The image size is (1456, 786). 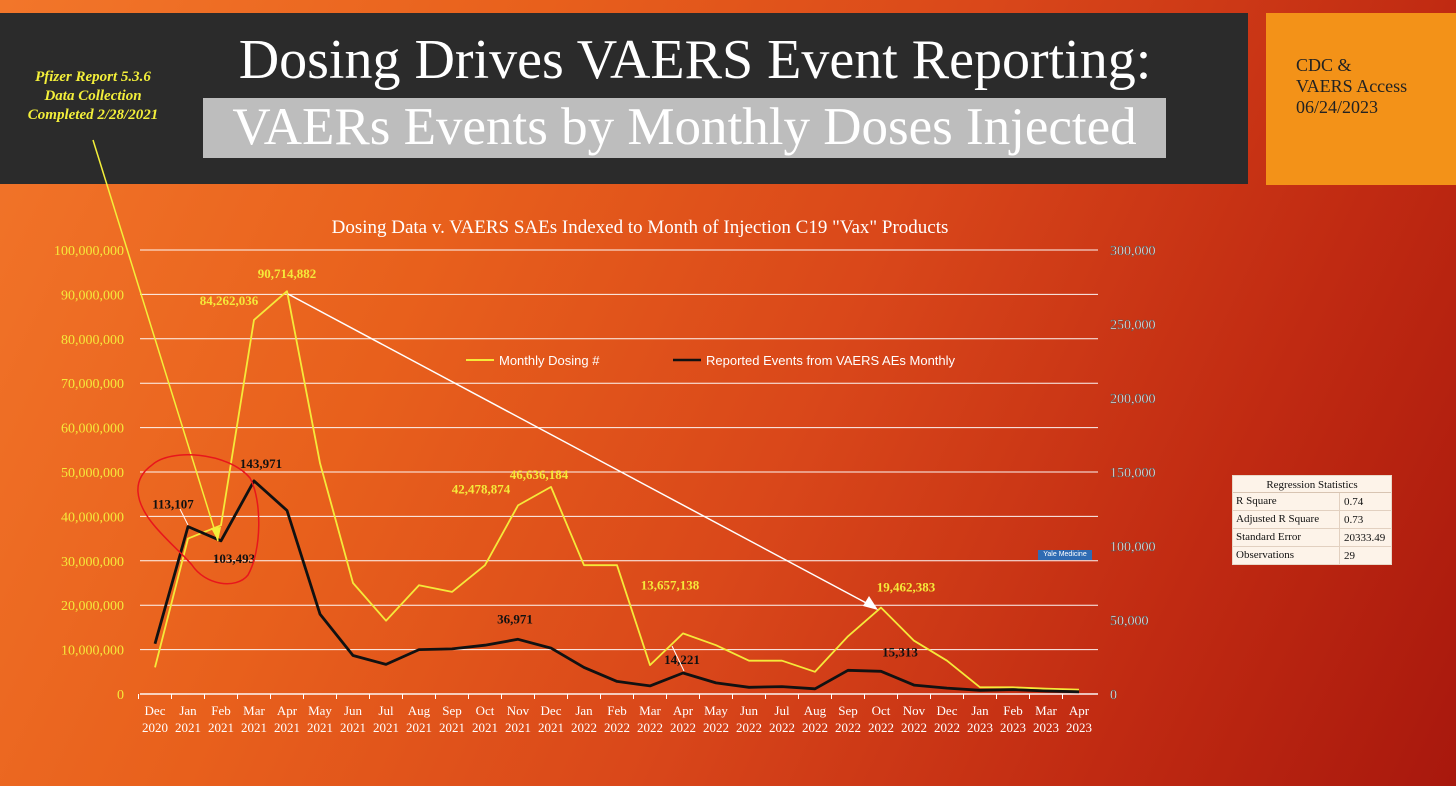 I want to click on y-left-tick-label: 10,000,000, so click(x=92, y=651).